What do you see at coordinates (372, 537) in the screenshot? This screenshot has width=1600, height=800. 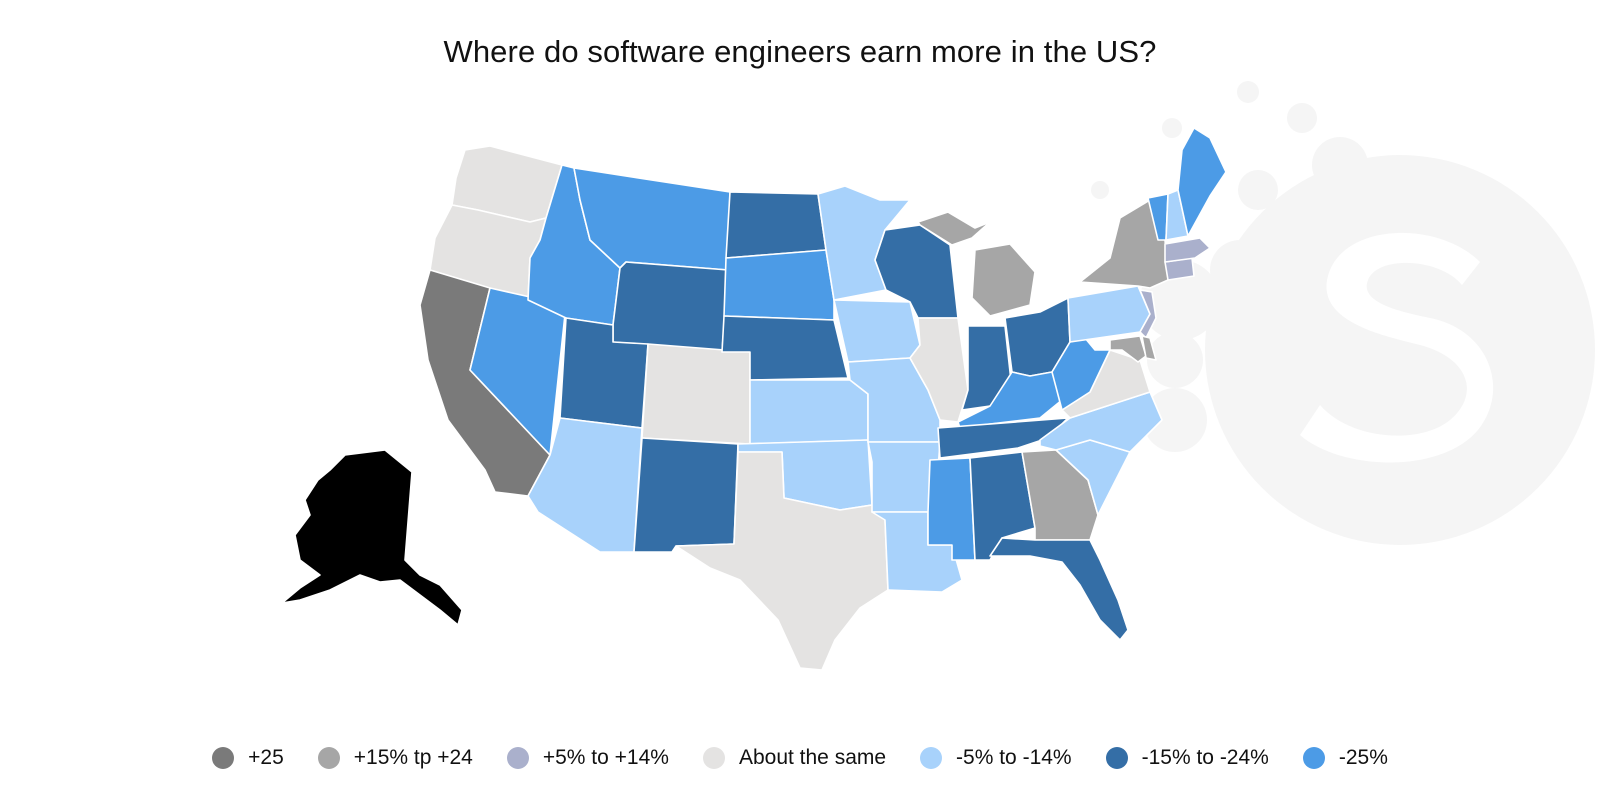 I see `state-ak` at bounding box center [372, 537].